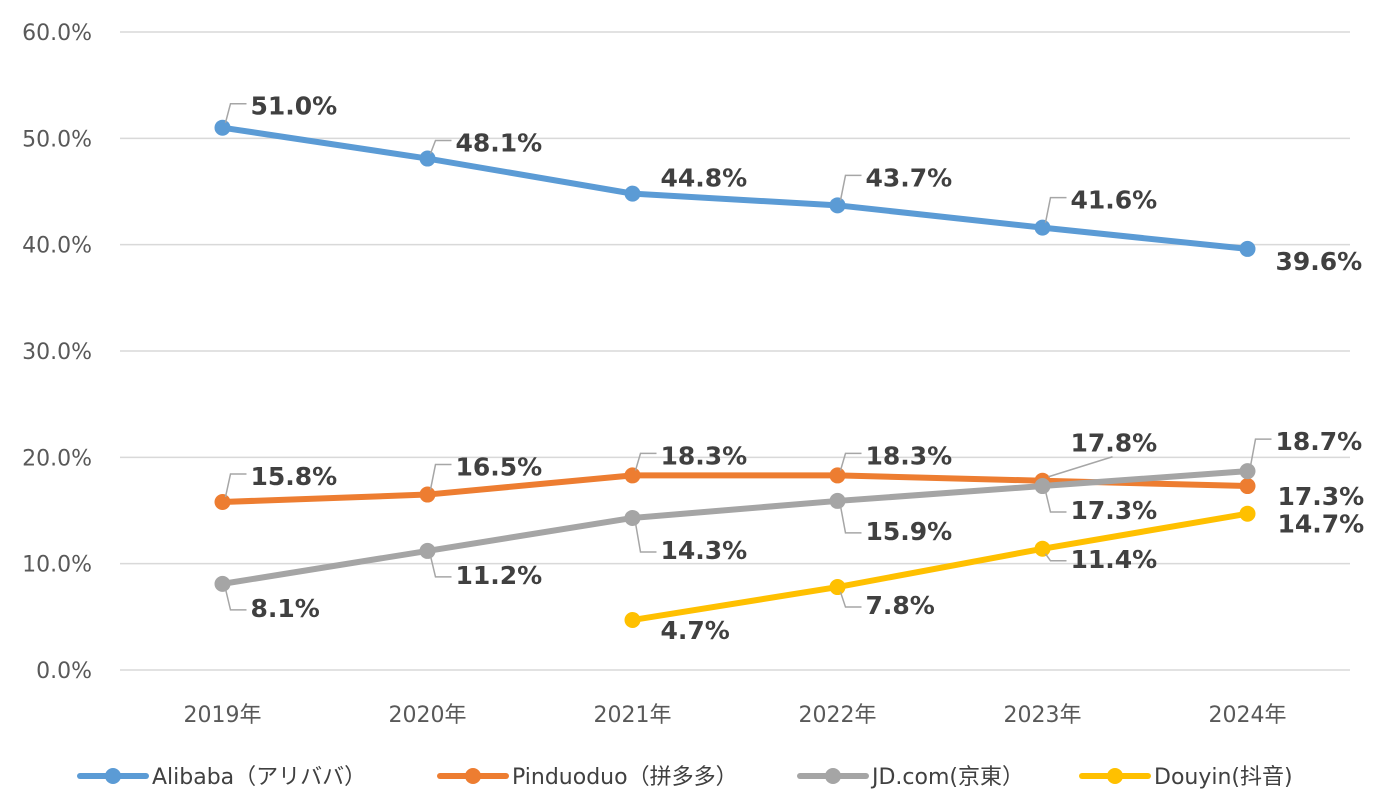 This screenshot has width=1380, height=812. What do you see at coordinates (695, 630) in the screenshot?
I see `data-label: 4.7%` at bounding box center [695, 630].